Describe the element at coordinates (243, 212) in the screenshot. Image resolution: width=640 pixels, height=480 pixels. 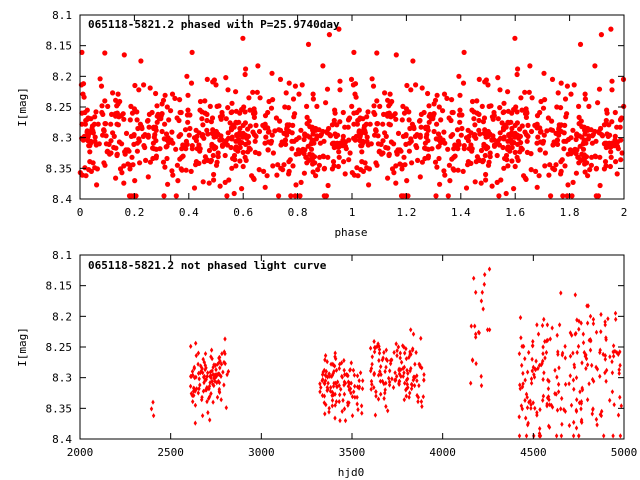
I see `x-tick-label: 0.6` at that location.